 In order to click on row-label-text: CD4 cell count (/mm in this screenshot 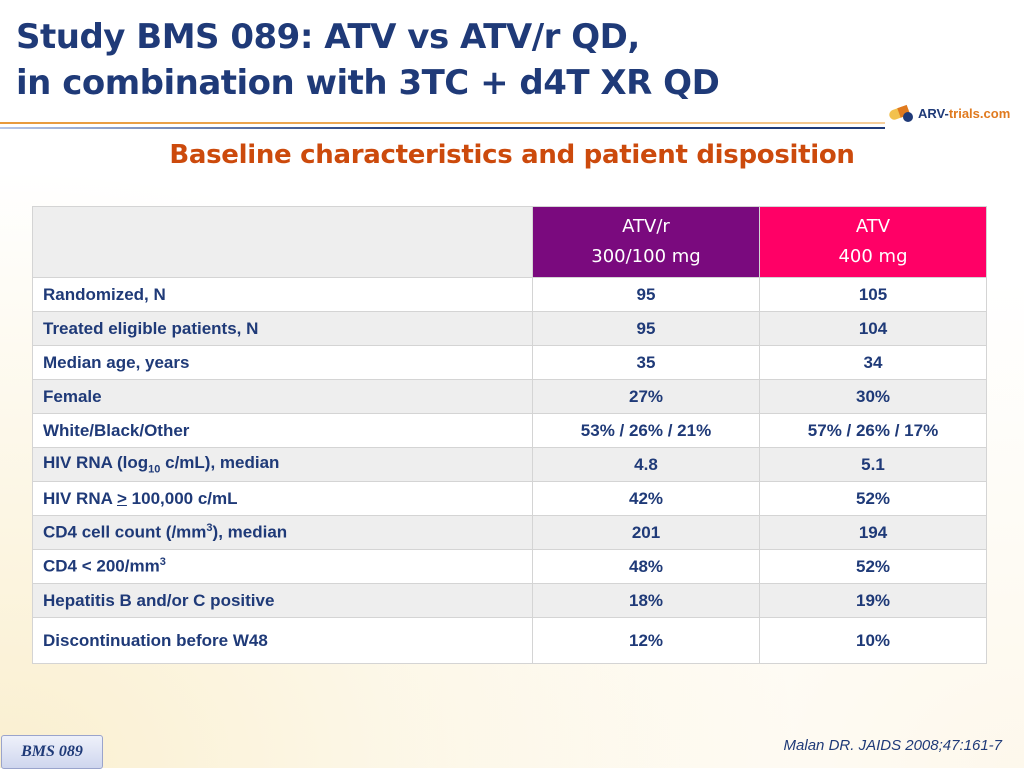, I will do `click(125, 532)`.